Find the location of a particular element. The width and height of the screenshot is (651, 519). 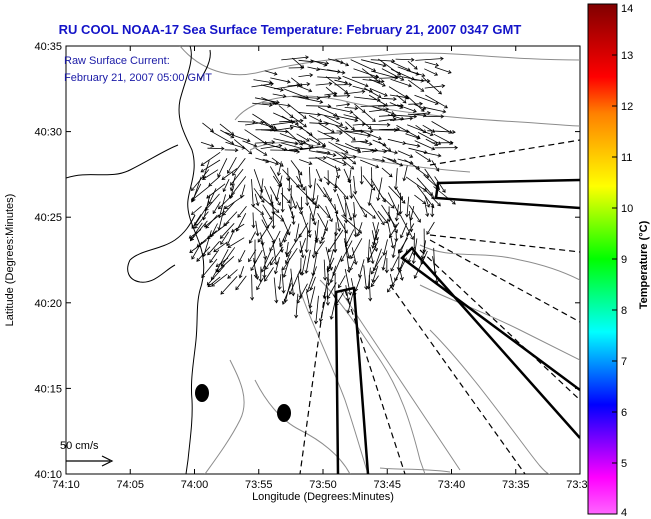

colorbar-tick-label: 5 is located at coordinates (624, 464).